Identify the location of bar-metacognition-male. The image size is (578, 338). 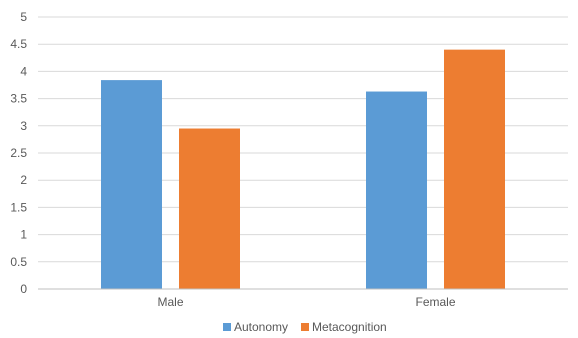
(209, 208).